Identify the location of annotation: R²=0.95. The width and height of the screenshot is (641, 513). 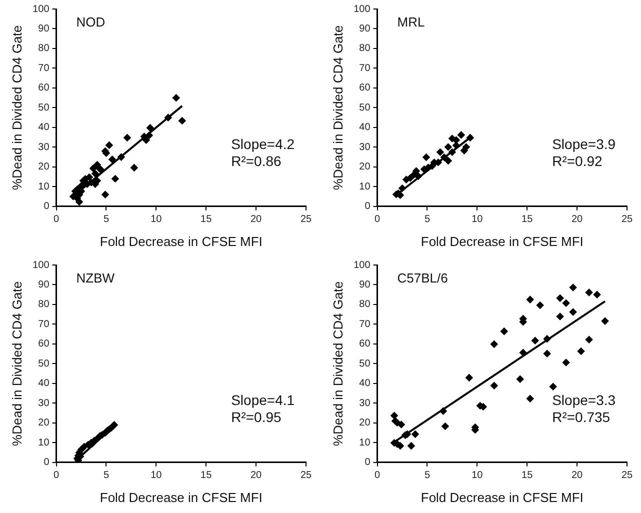
(256, 417).